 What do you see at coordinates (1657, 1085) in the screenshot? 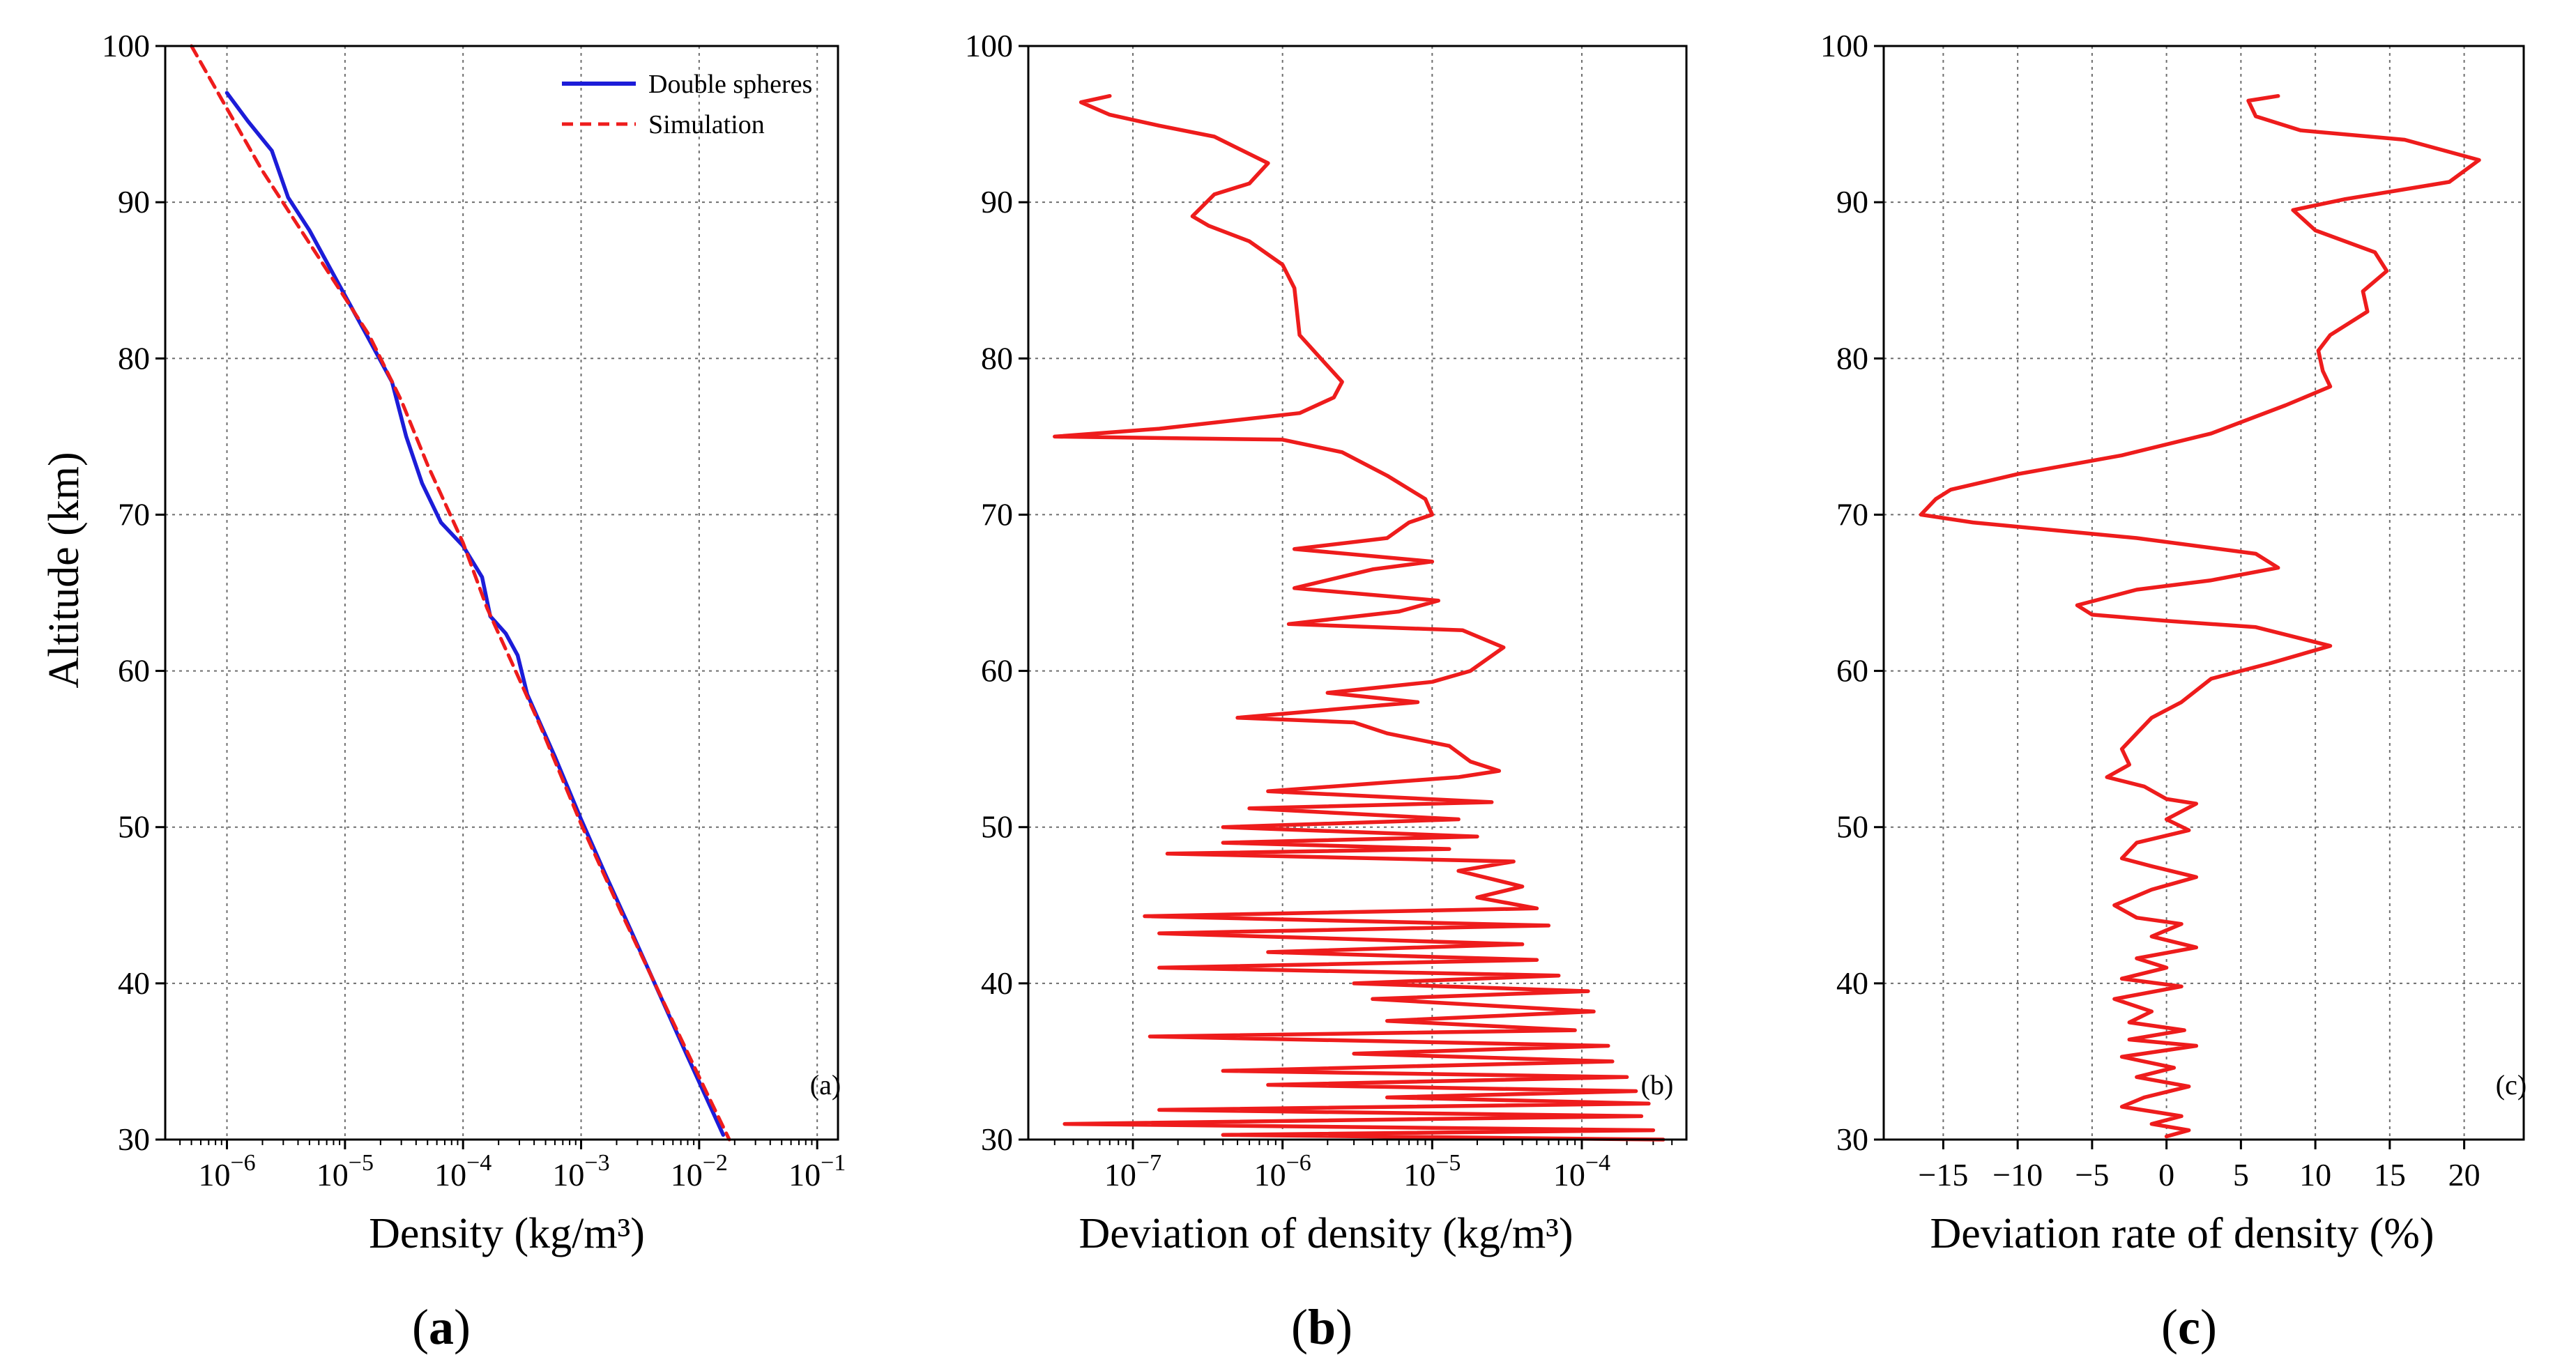
I see `panel-tag-b: (b)` at bounding box center [1657, 1085].